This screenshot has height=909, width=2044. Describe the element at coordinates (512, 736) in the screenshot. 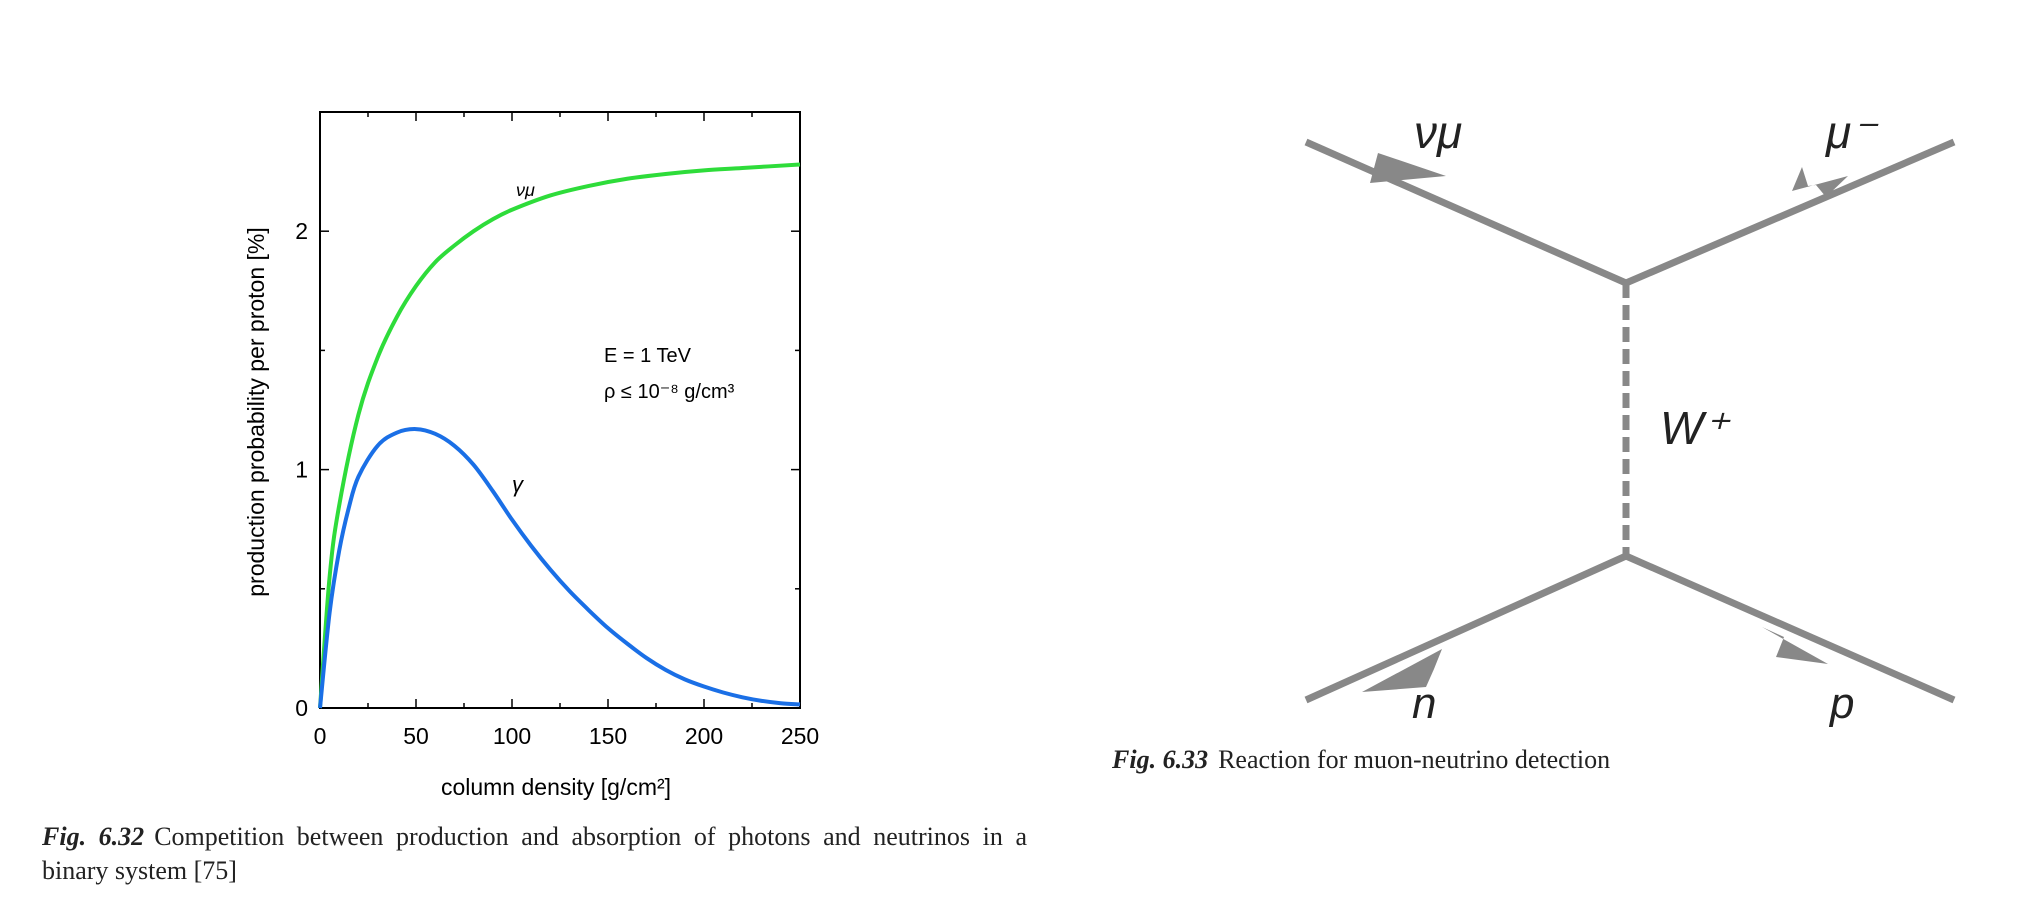

I see `x-tick-label: 100` at that location.